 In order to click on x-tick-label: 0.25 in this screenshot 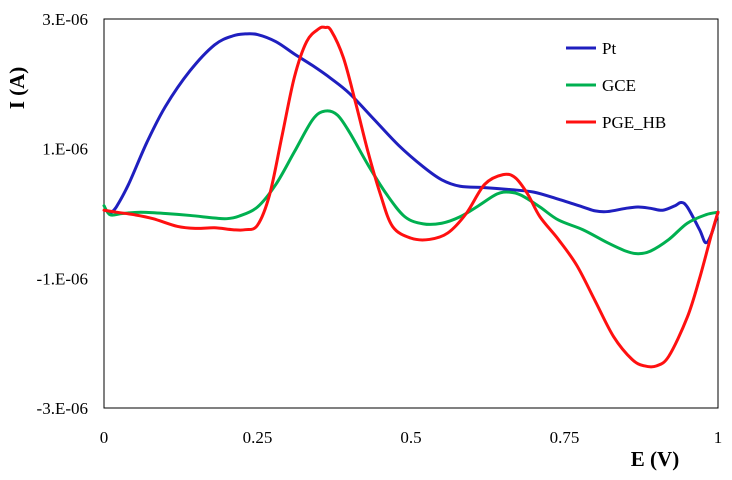, I will do `click(258, 437)`.